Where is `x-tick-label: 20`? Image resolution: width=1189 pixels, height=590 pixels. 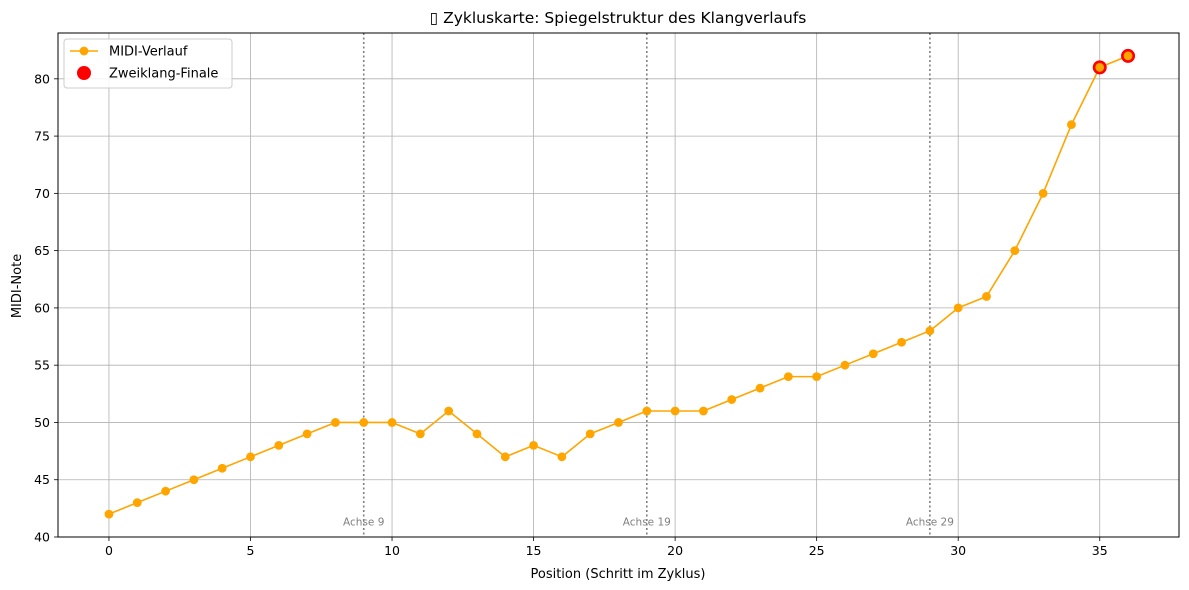
x-tick-label: 20 is located at coordinates (675, 550).